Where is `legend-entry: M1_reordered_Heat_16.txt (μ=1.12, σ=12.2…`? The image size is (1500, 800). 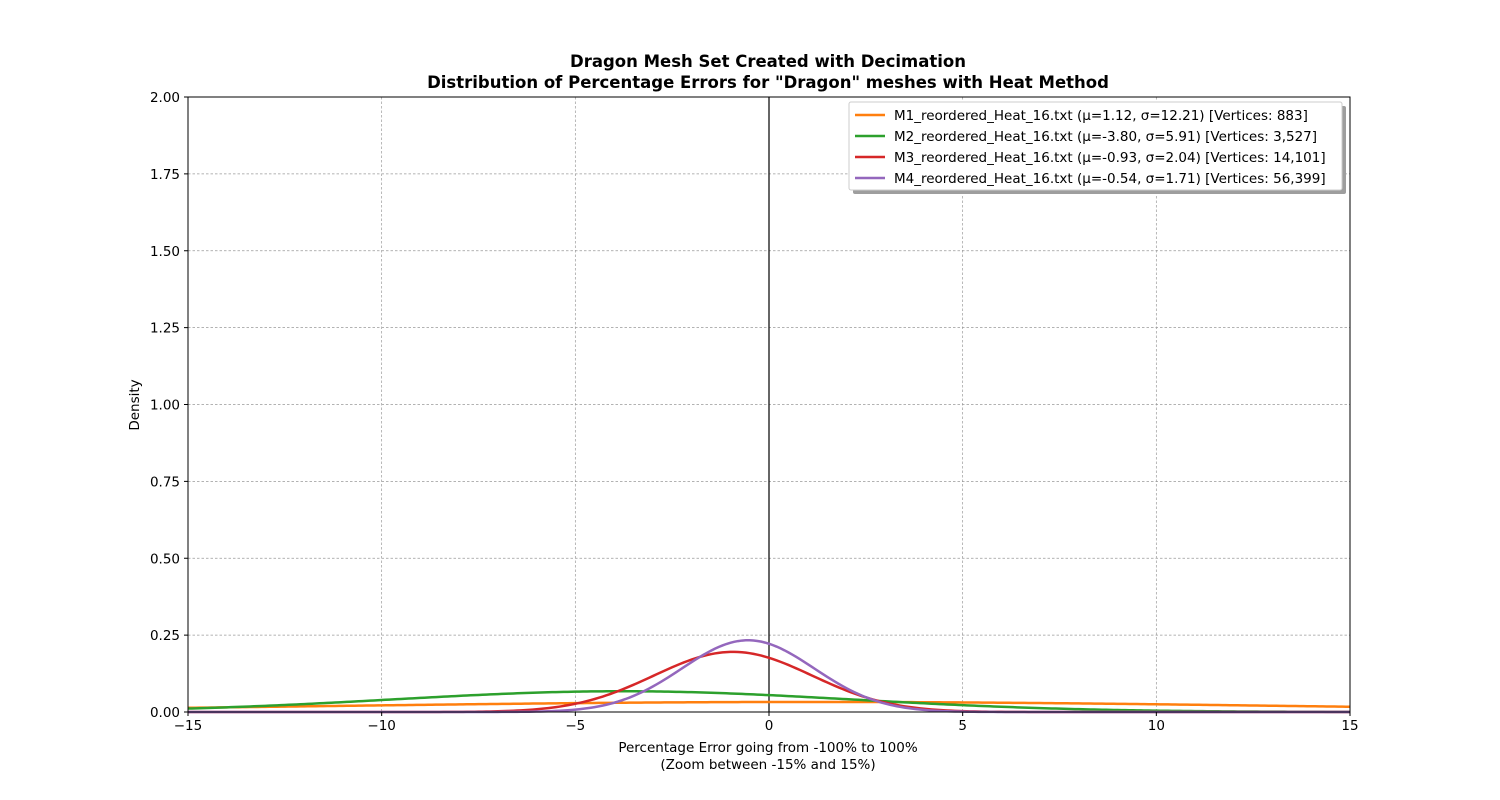 legend-entry: M1_reordered_Heat_16.txt (μ=1.12, σ=12.2… is located at coordinates (1101, 116).